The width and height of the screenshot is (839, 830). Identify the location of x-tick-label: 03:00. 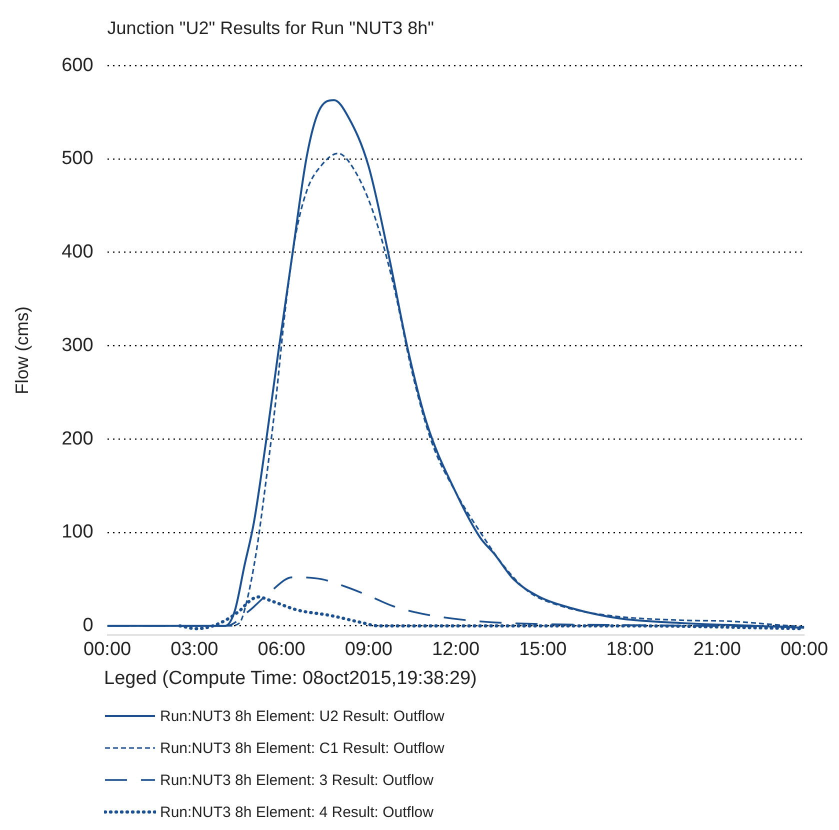
(194, 649).